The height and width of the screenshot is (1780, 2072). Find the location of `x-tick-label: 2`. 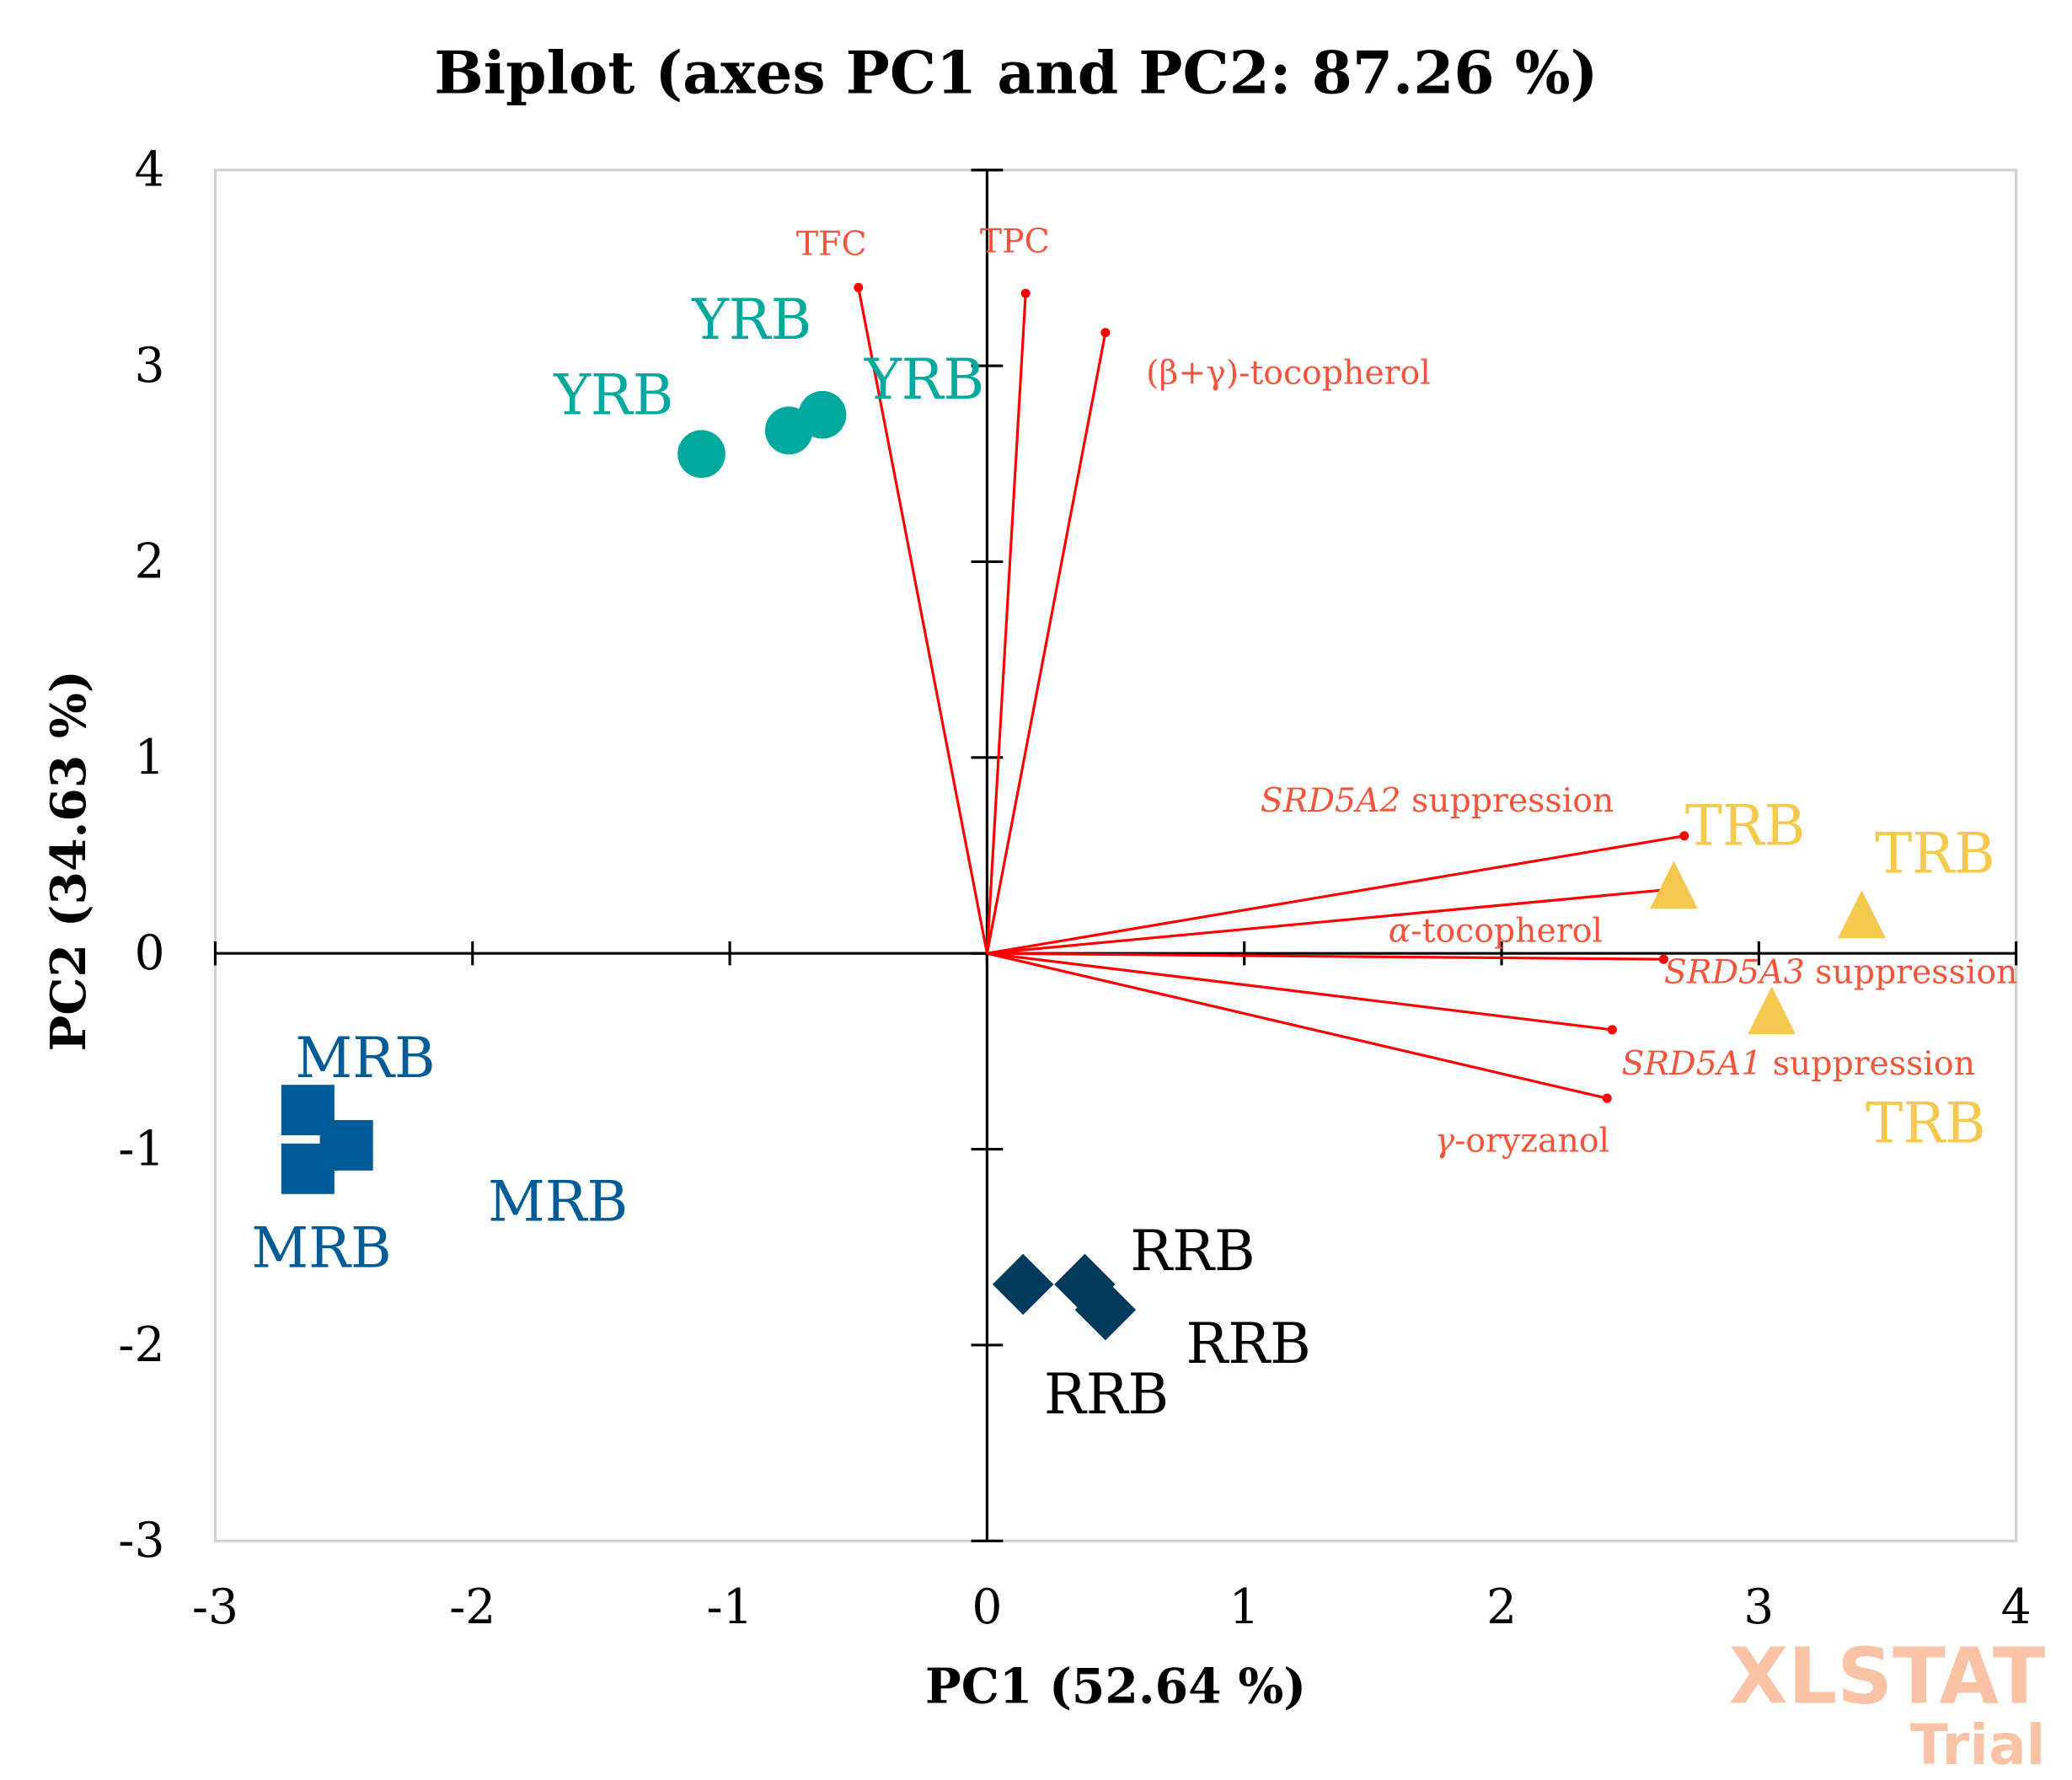

x-tick-label: 2 is located at coordinates (1502, 1607).